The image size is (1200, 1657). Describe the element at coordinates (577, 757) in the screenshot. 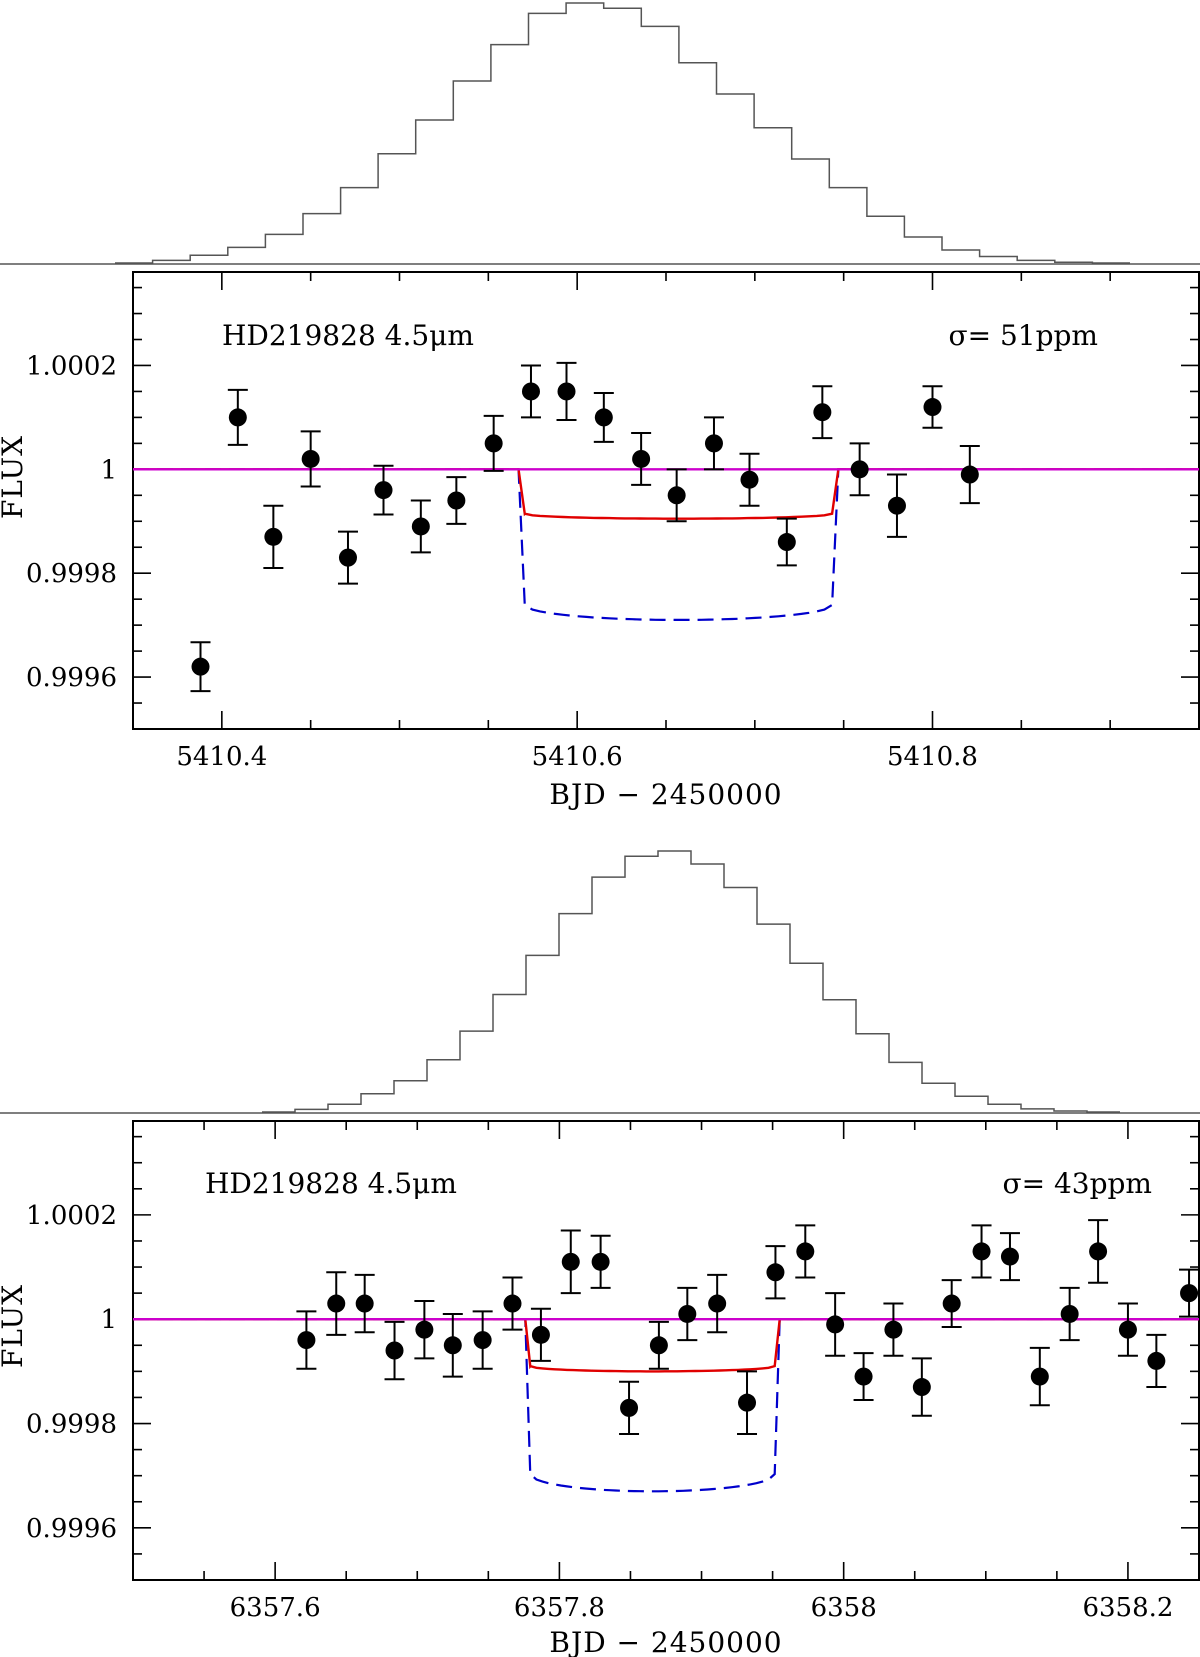

I see `x-tick-label: 5410.6` at that location.